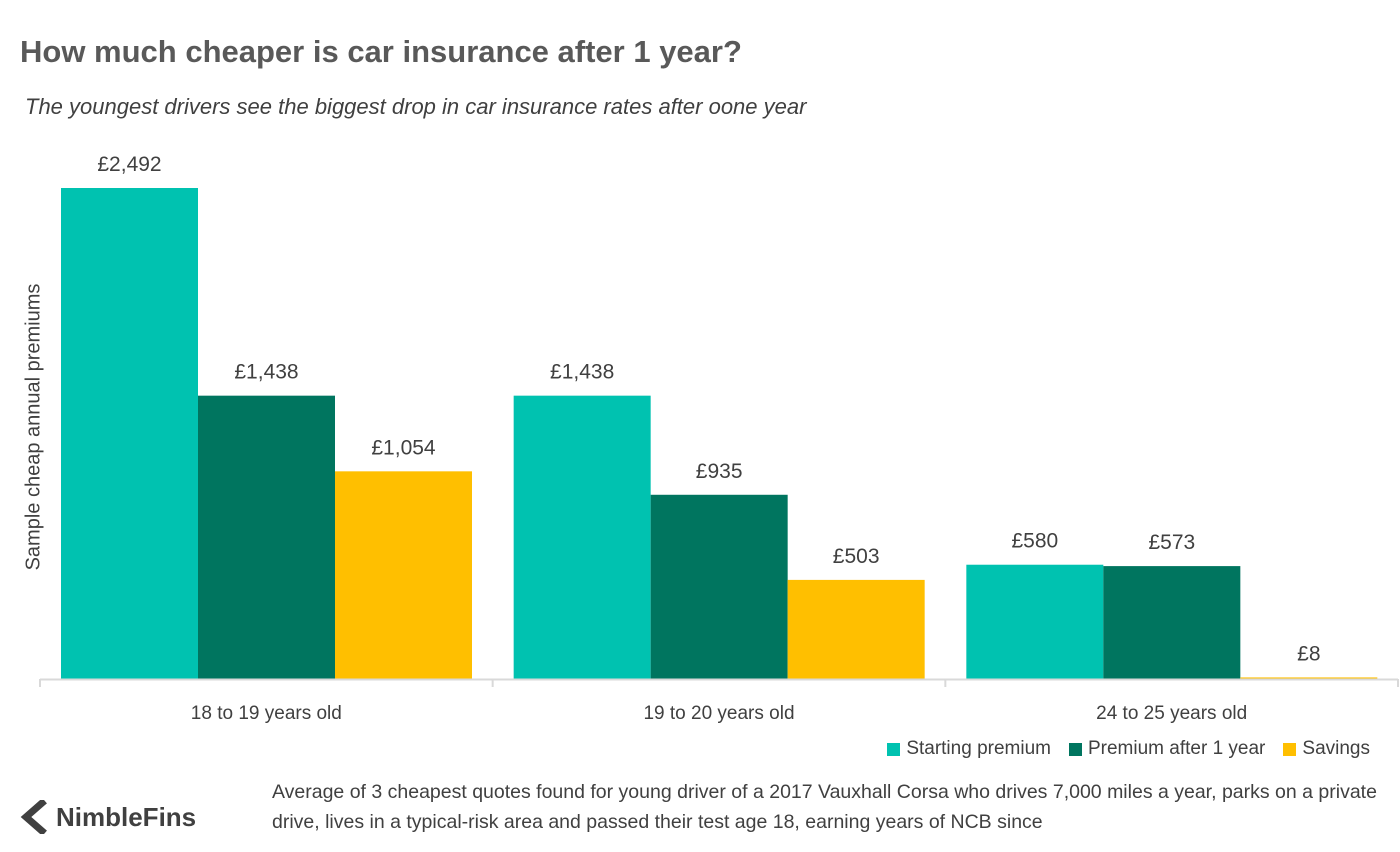  I want to click on data-label: £2,492, so click(129, 164).